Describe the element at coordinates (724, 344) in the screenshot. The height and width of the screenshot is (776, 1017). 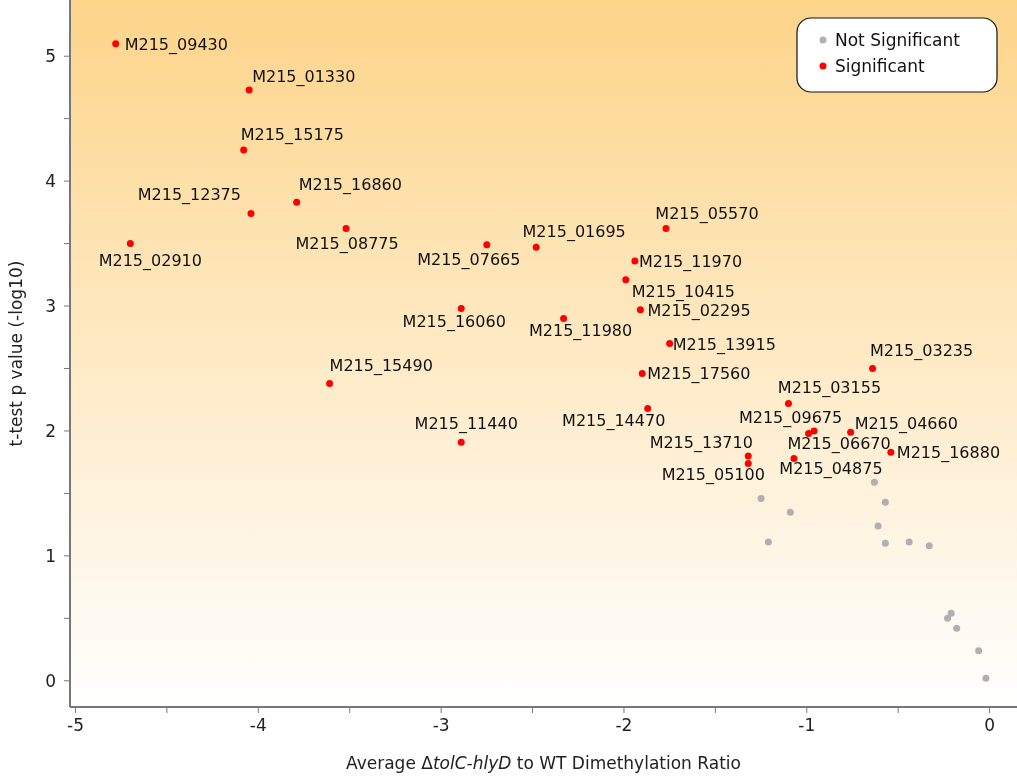
I see `annotation: M215_13915` at that location.